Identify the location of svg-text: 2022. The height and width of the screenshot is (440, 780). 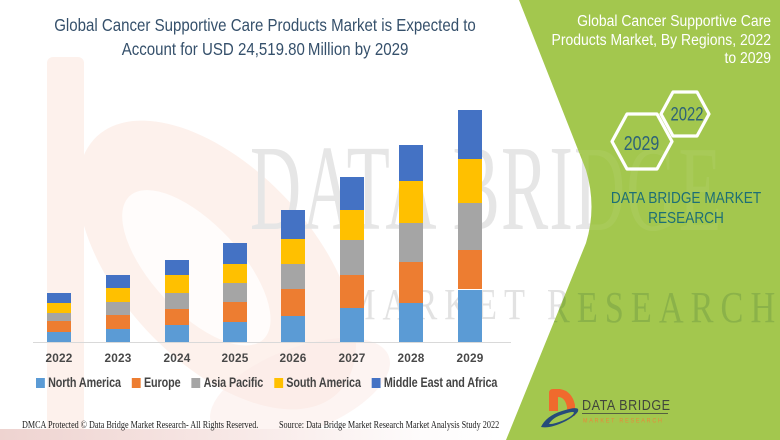
(687, 114).